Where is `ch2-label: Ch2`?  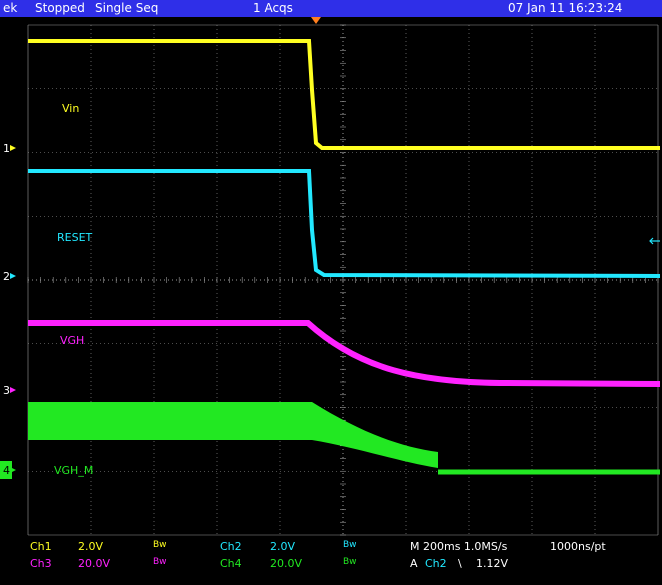 ch2-label: Ch2 is located at coordinates (231, 546).